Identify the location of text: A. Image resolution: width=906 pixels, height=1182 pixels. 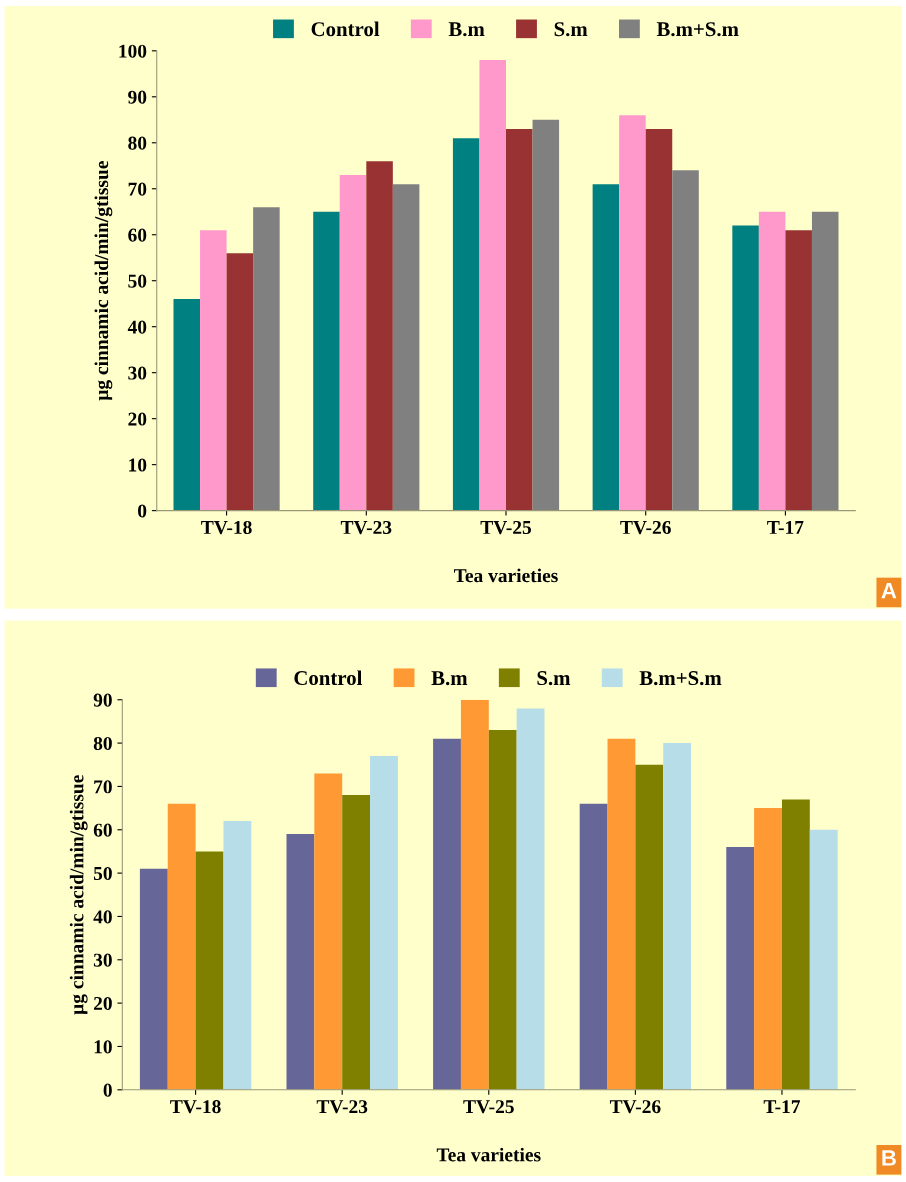
(889, 590).